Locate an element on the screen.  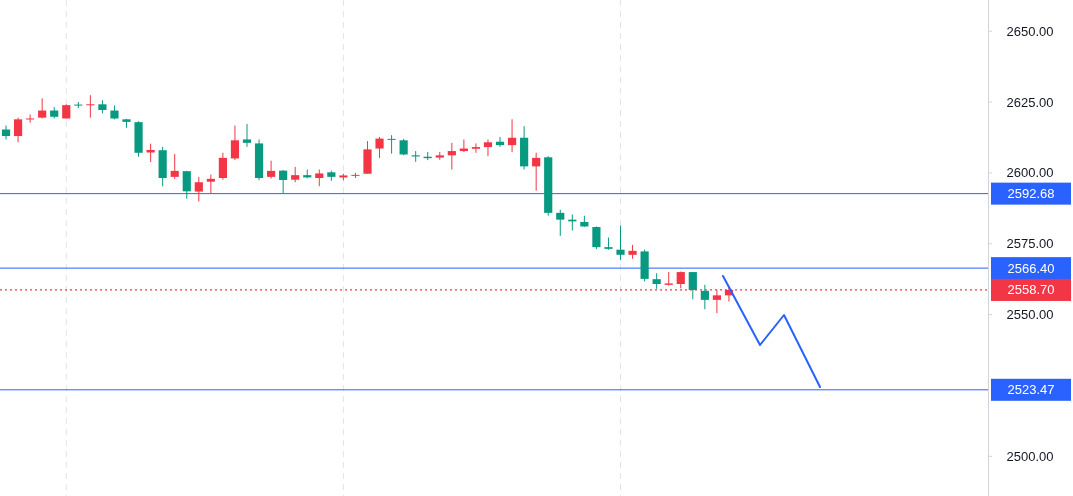
y-tick-label: 2625.00 is located at coordinates (1030, 102).